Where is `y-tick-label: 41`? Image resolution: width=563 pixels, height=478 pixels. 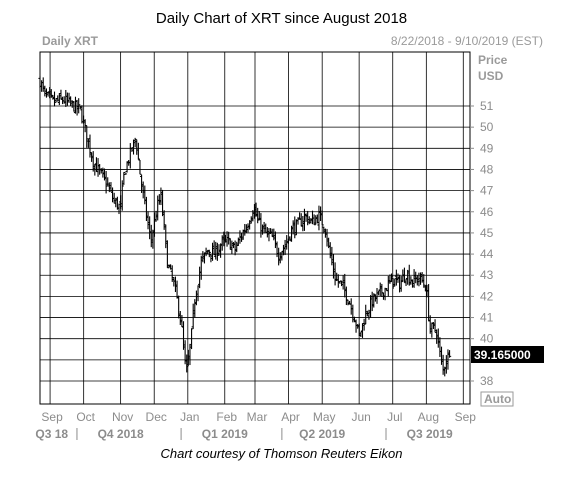
y-tick-label: 41 is located at coordinates (487, 318).